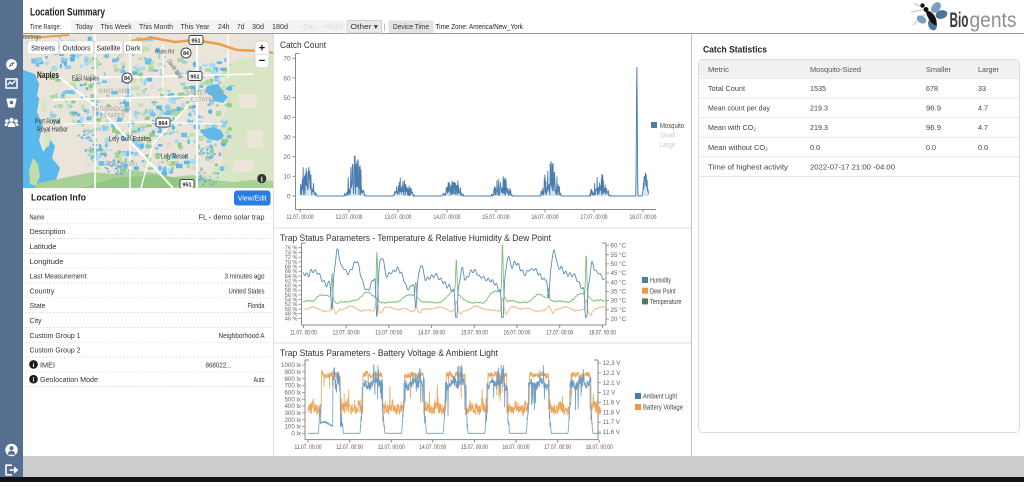 The height and width of the screenshot is (487, 1024). I want to click on svg-text: Radio Rd, so click(164, 53).